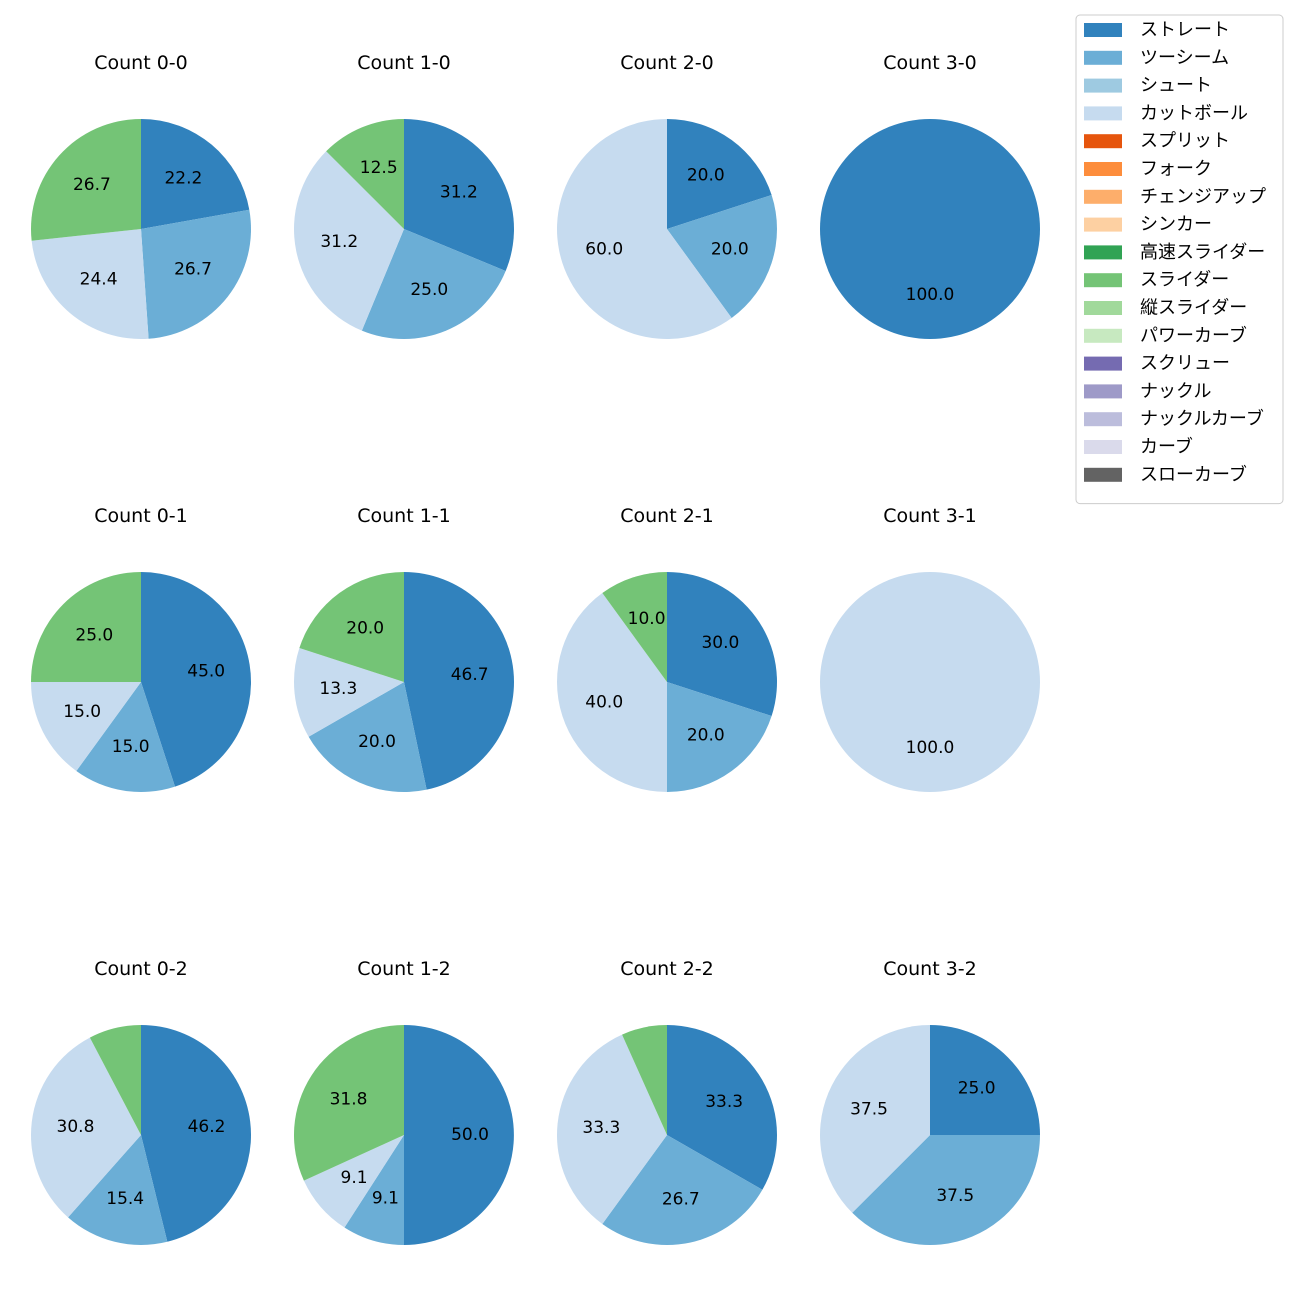  Describe the element at coordinates (385, 1198) in the screenshot. I see `pie-slice-label: 9.1` at that location.